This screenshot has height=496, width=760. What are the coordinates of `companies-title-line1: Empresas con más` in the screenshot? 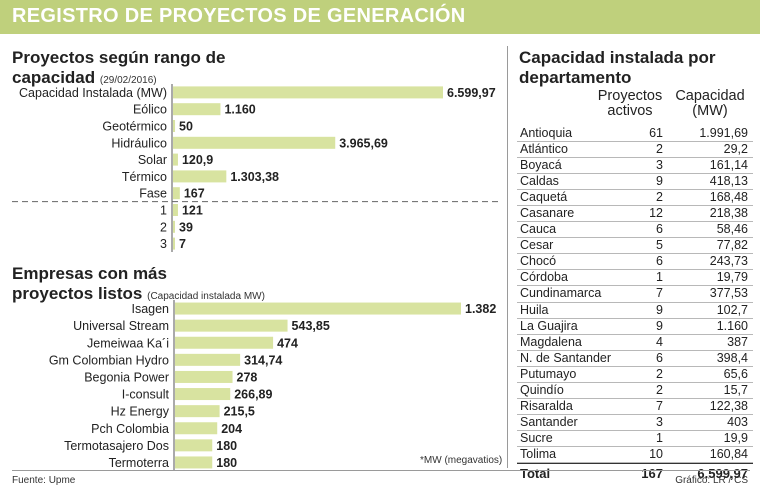 It's located at (89, 273).